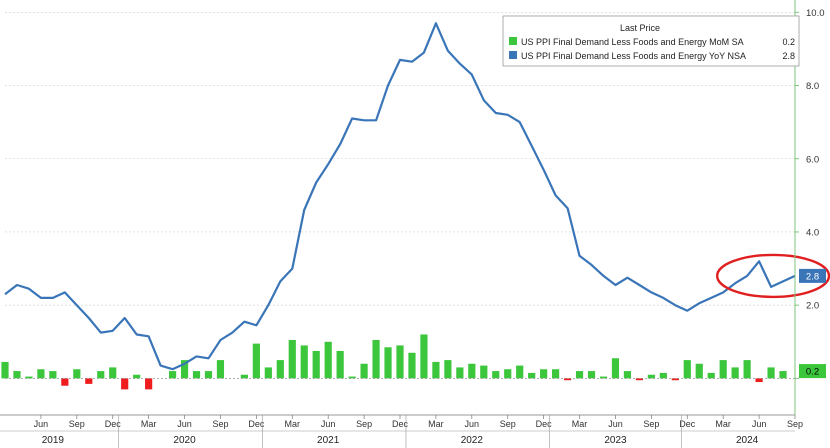 The image size is (830, 448). I want to click on highlight-ellipse, so click(772, 276).